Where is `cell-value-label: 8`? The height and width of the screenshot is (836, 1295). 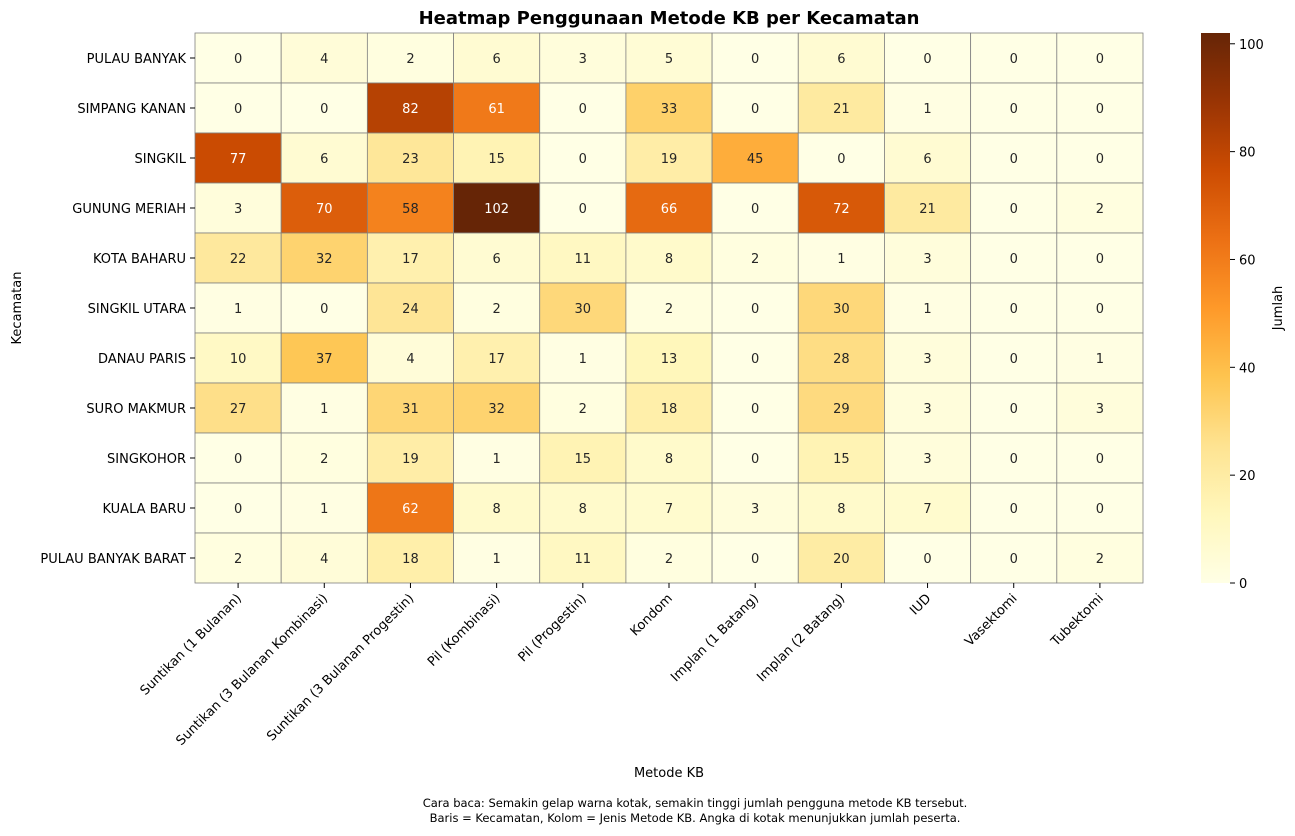 cell-value-label: 8 is located at coordinates (583, 509).